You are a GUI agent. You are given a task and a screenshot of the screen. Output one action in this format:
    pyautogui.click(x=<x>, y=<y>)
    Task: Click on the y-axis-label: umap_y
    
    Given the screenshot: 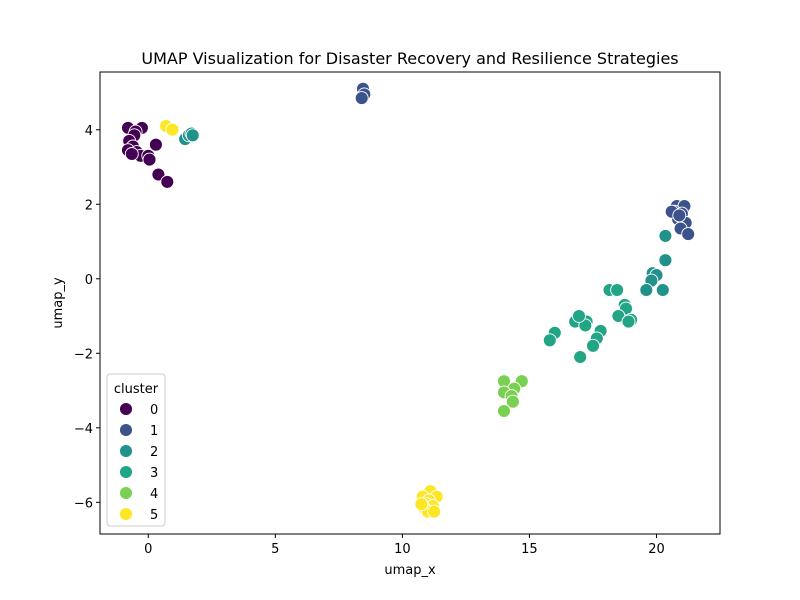 What is the action you would take?
    pyautogui.click(x=58, y=303)
    